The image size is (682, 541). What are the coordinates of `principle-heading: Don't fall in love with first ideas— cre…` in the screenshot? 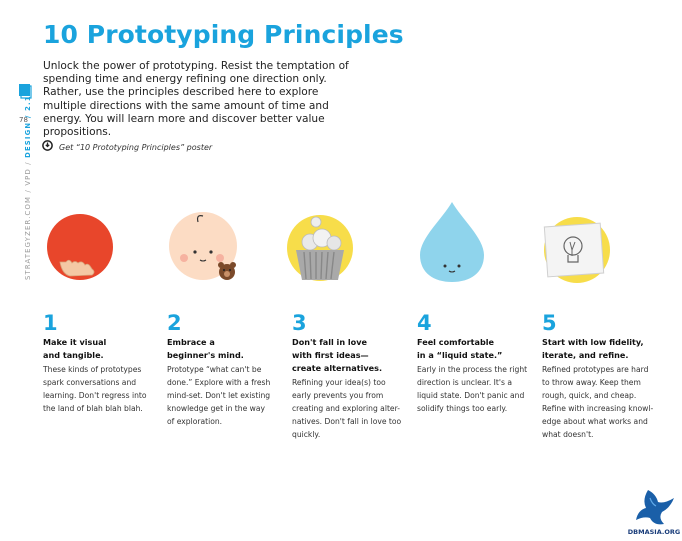 It's located at (337, 355).